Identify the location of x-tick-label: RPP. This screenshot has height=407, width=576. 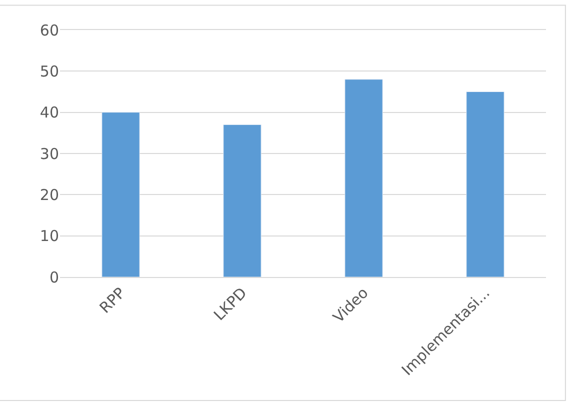
(112, 300).